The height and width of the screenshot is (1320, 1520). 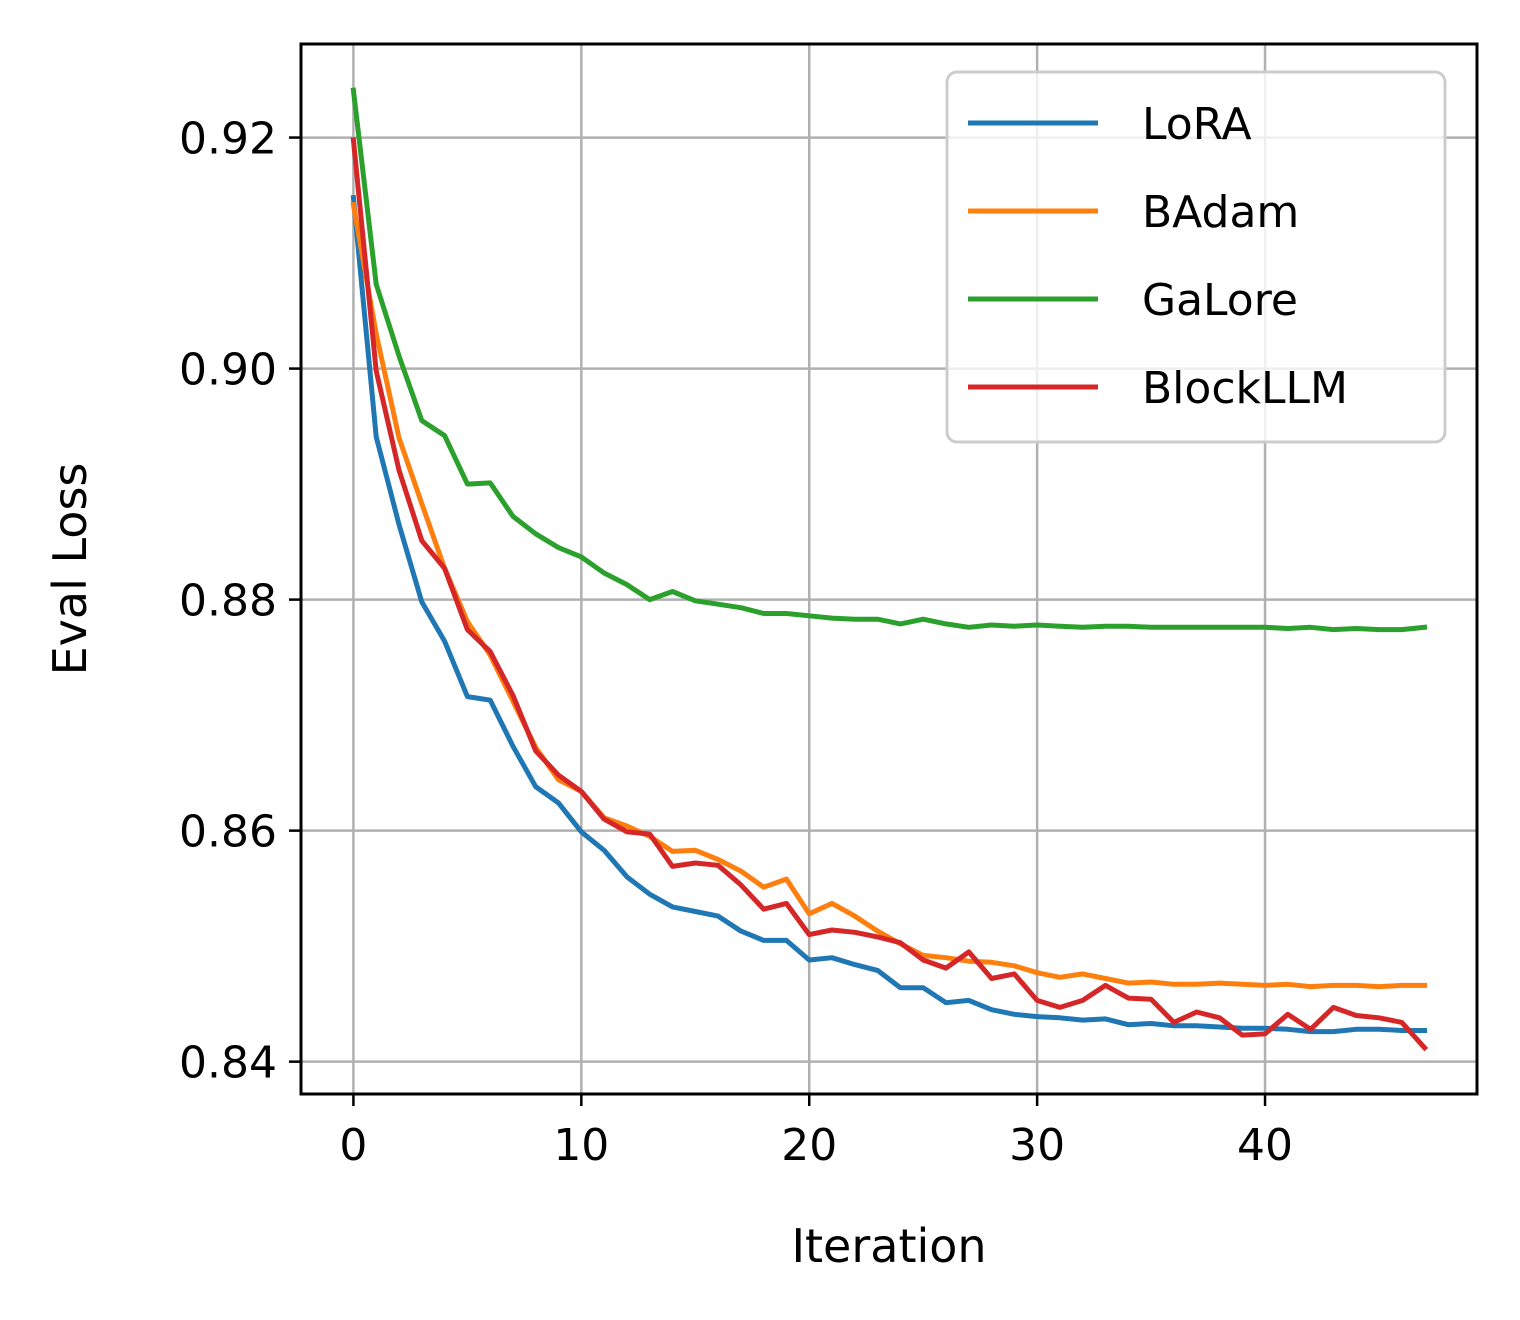 I want to click on legend-label-badam: BAdam, so click(x=1220, y=212).